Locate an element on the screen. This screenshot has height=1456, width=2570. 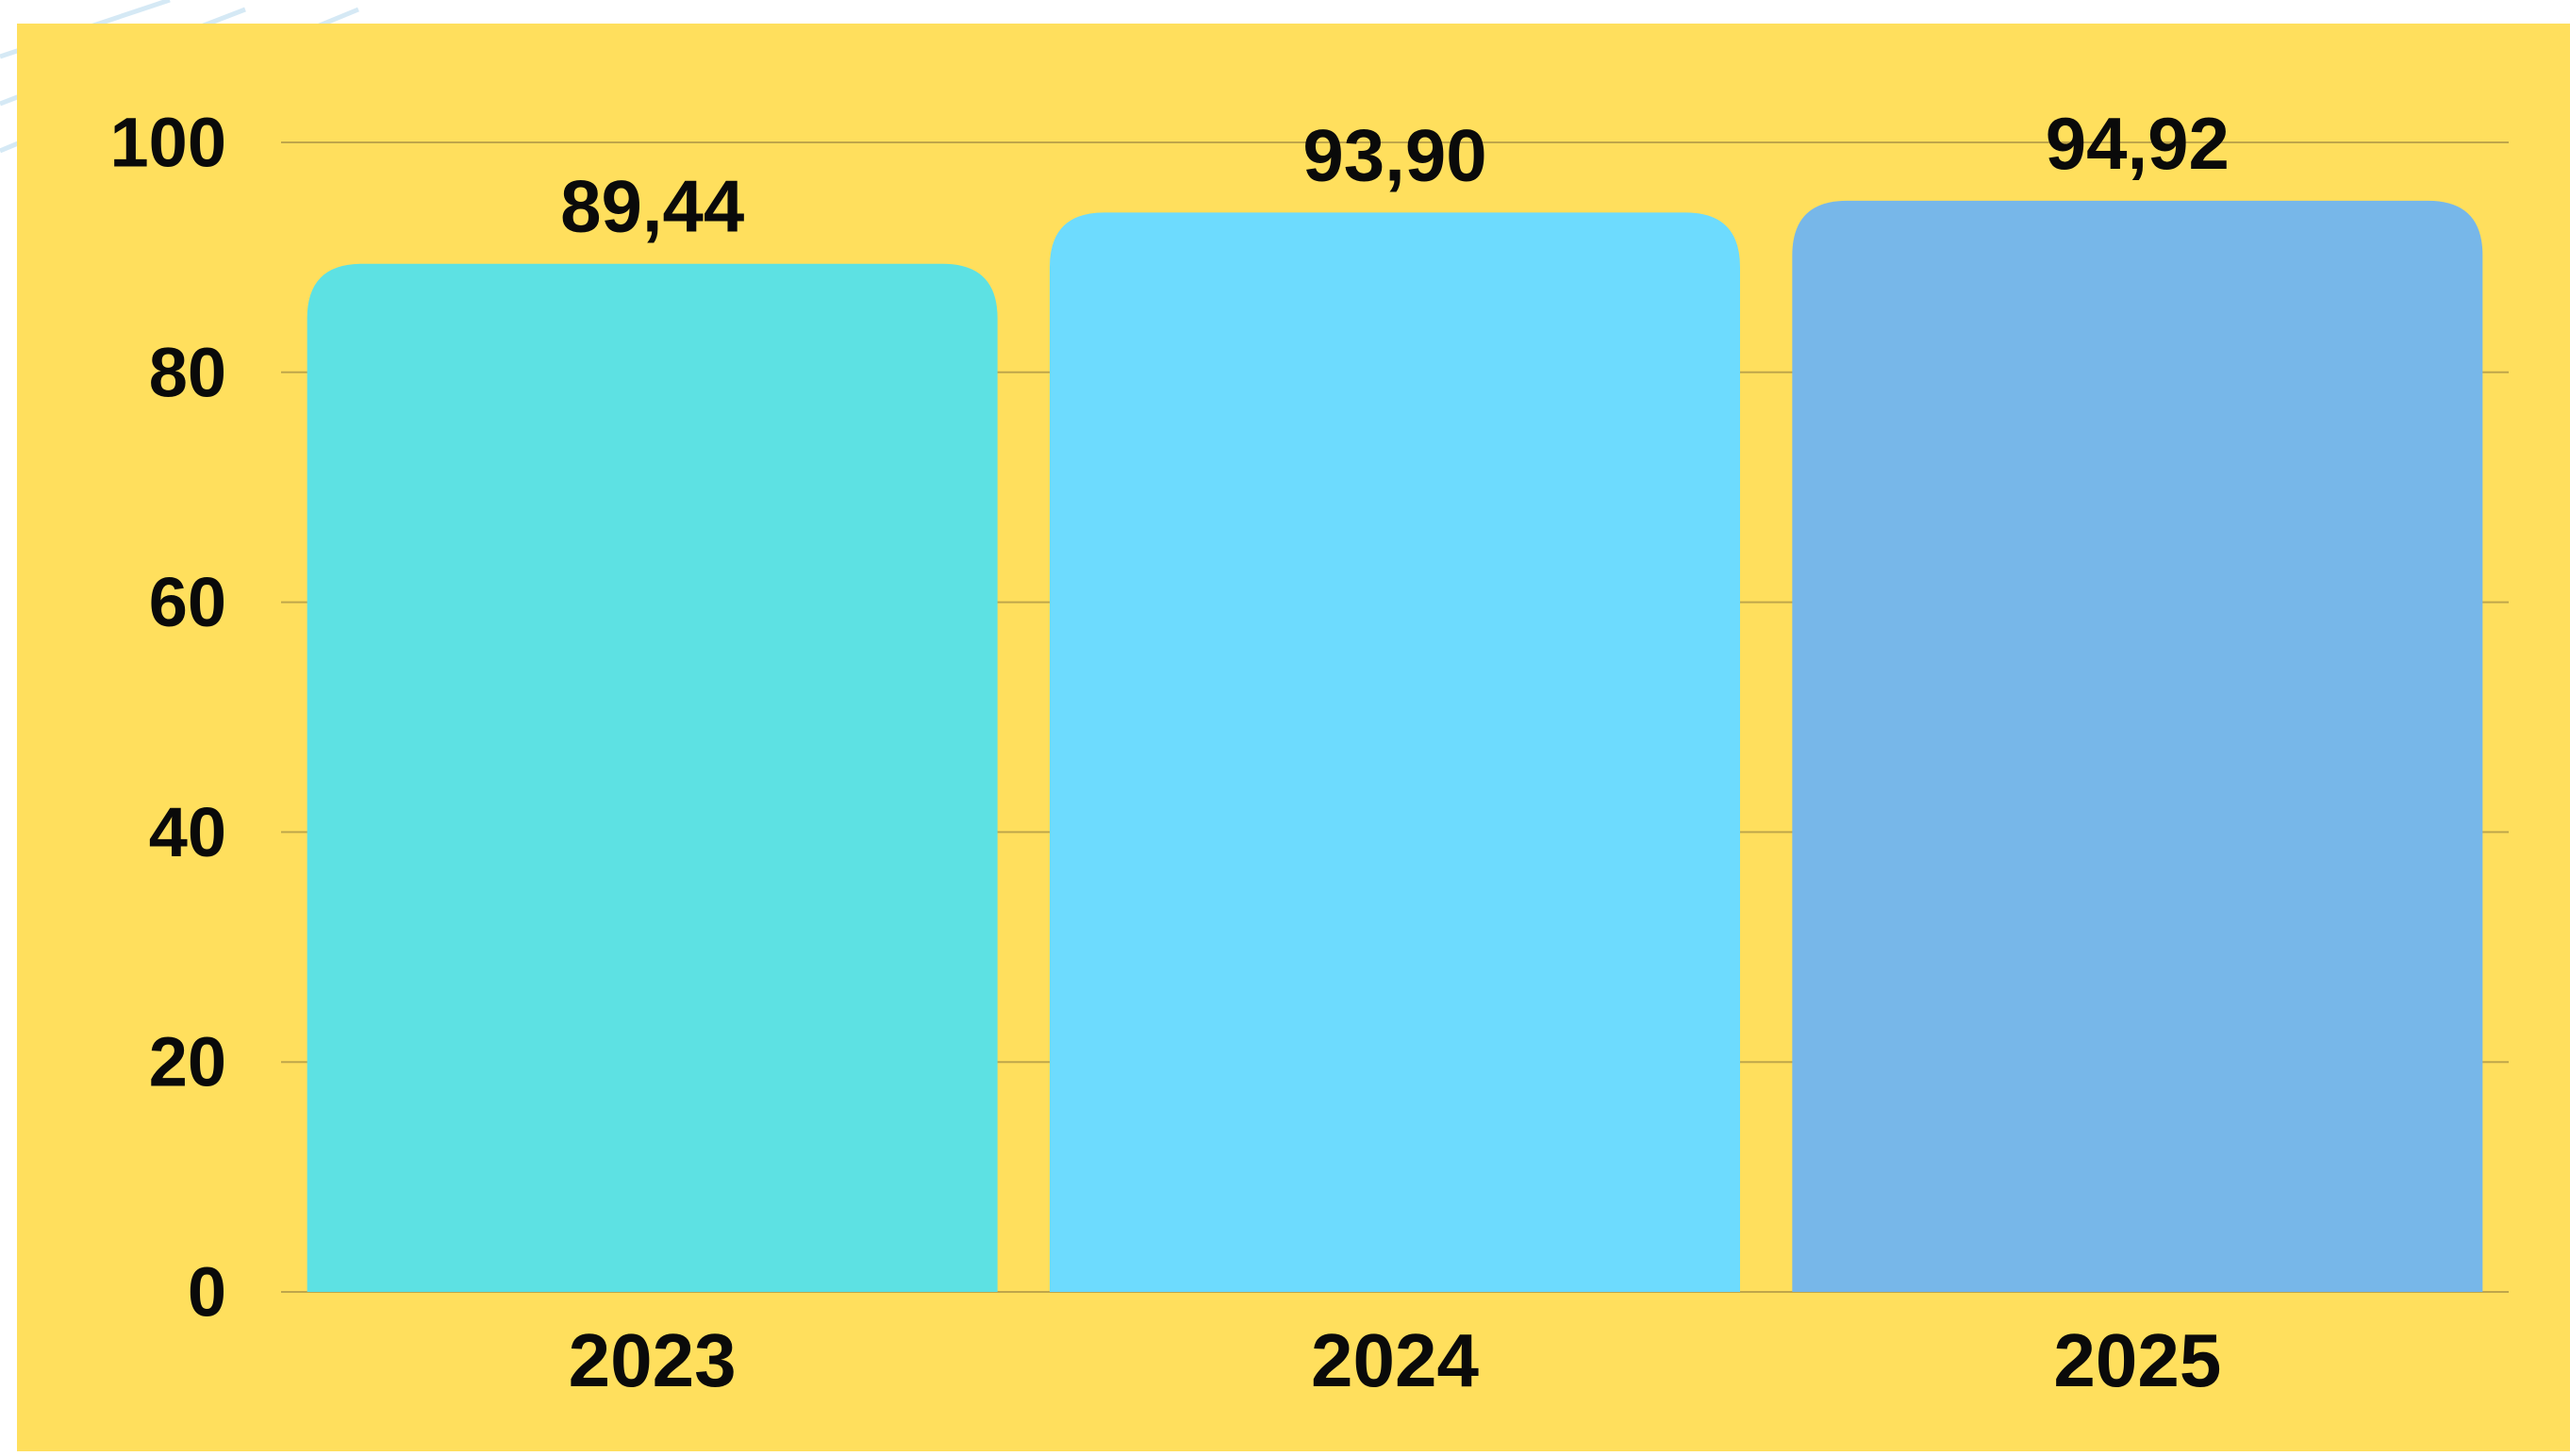
x-tick-label-2024: 2024 is located at coordinates (1395, 1360).